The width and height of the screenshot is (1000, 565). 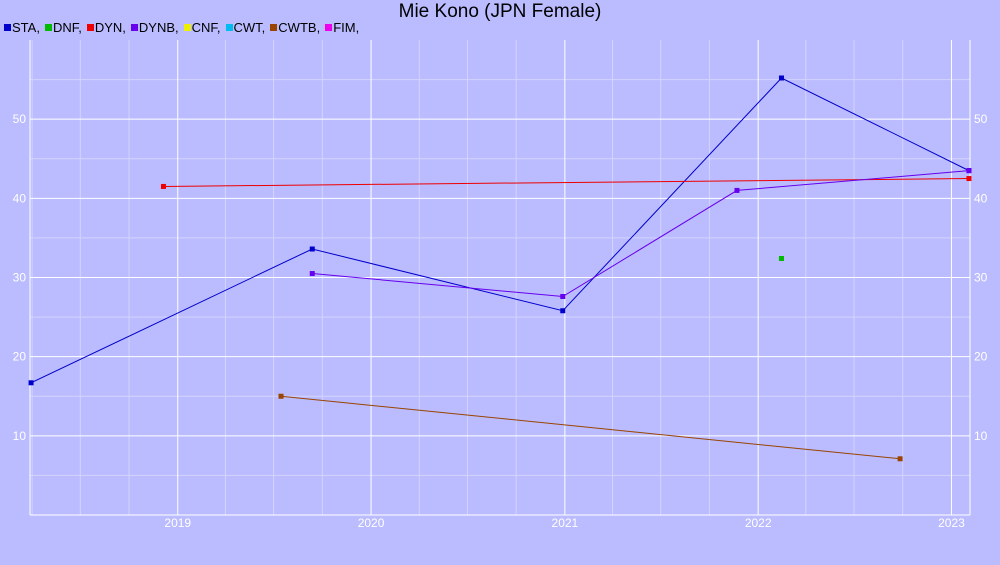 I want to click on legend-label: DYN,, so click(x=110, y=27).